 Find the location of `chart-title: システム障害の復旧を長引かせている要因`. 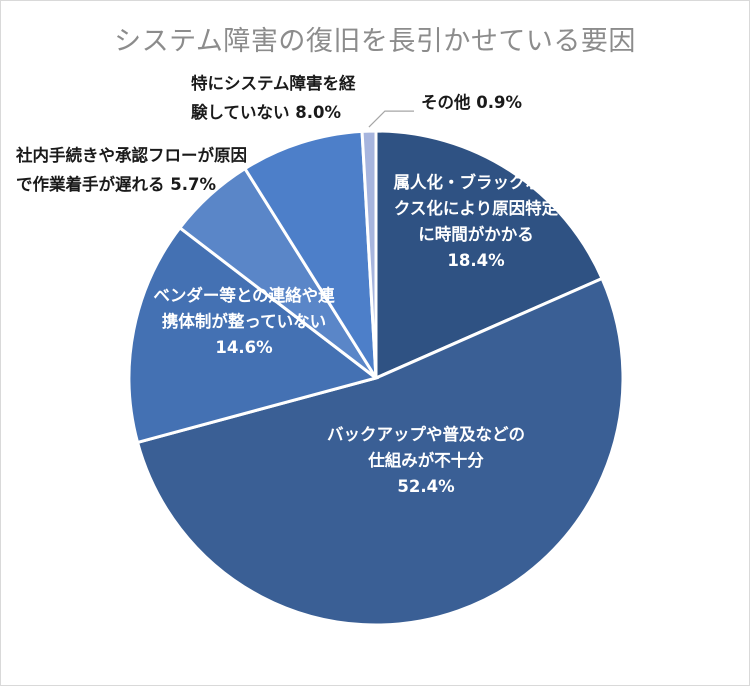

chart-title: システム障害の復旧を長引かせている要因 is located at coordinates (375, 41).